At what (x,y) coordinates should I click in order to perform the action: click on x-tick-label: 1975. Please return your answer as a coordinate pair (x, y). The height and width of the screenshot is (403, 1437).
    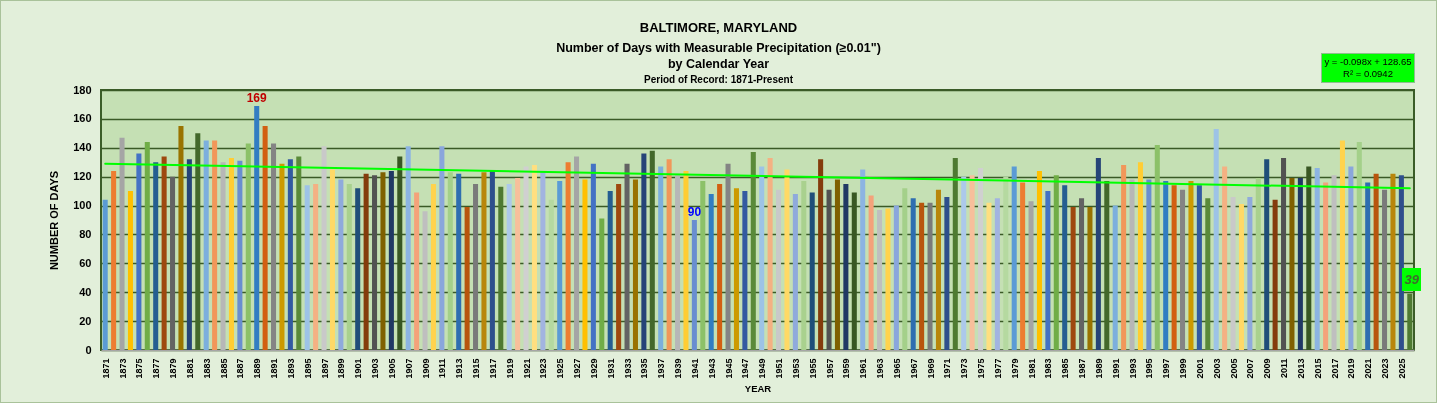
    Looking at the image, I should click on (981, 368).